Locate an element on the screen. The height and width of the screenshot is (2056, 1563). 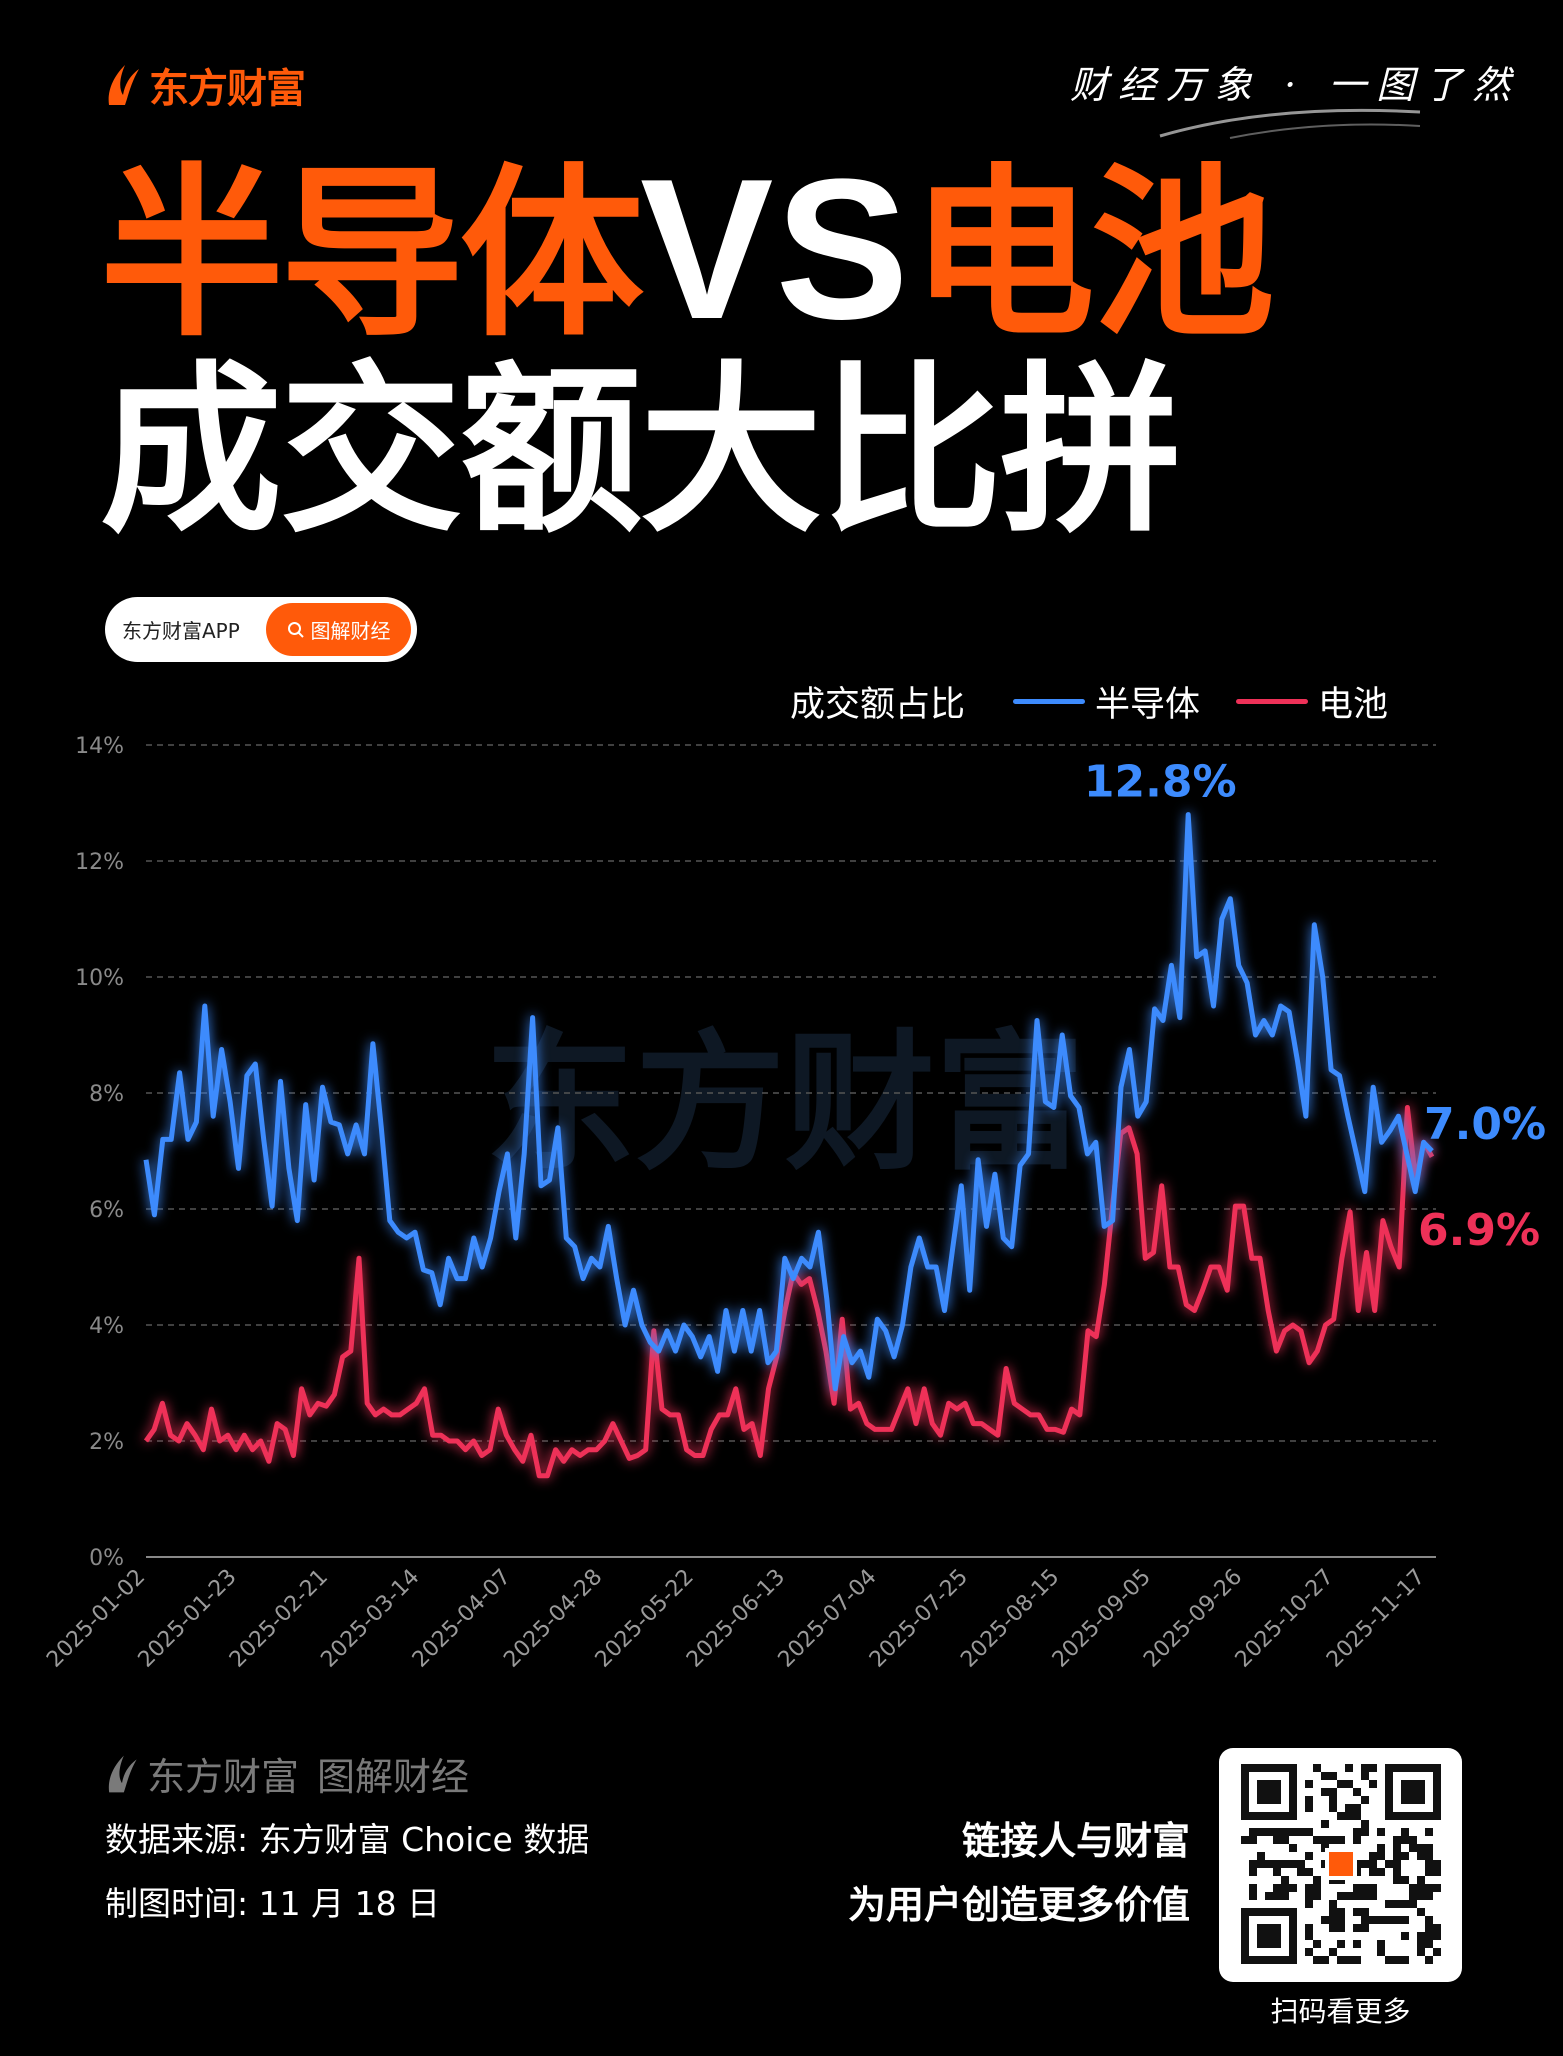
chart-date: 制图时间: 11 月 18 日 is located at coordinates (273, 1903).